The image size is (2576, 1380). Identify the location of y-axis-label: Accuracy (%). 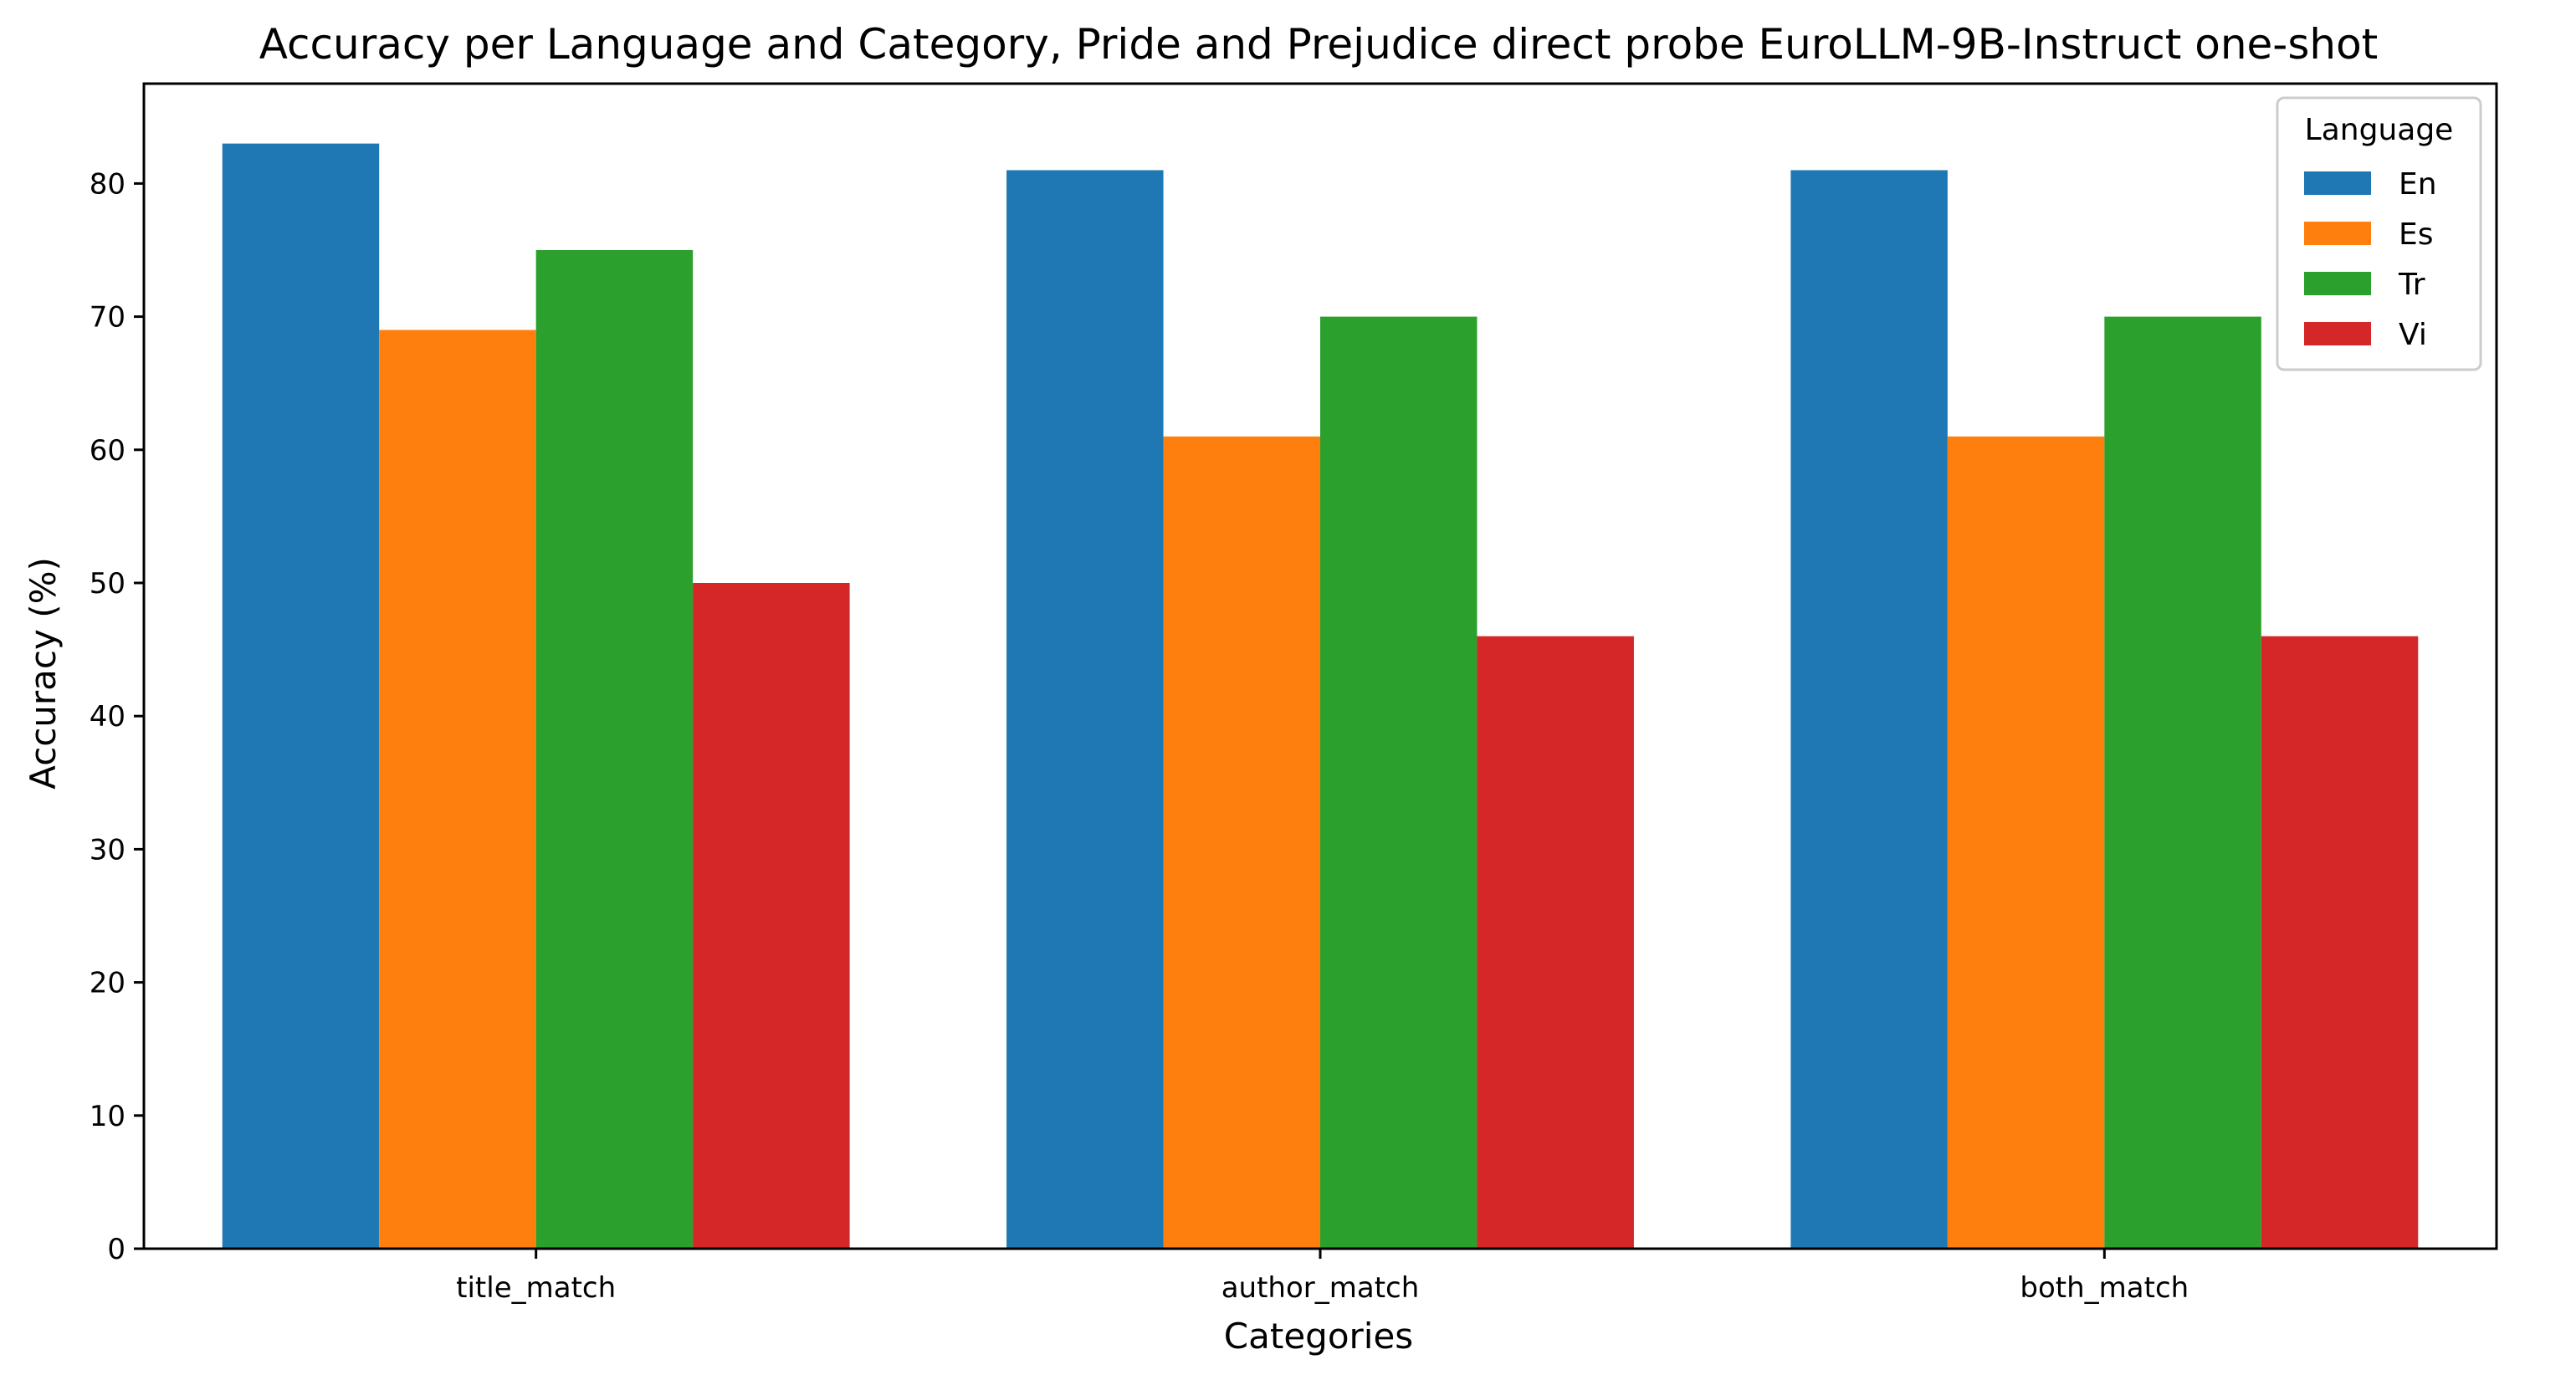
(44, 673).